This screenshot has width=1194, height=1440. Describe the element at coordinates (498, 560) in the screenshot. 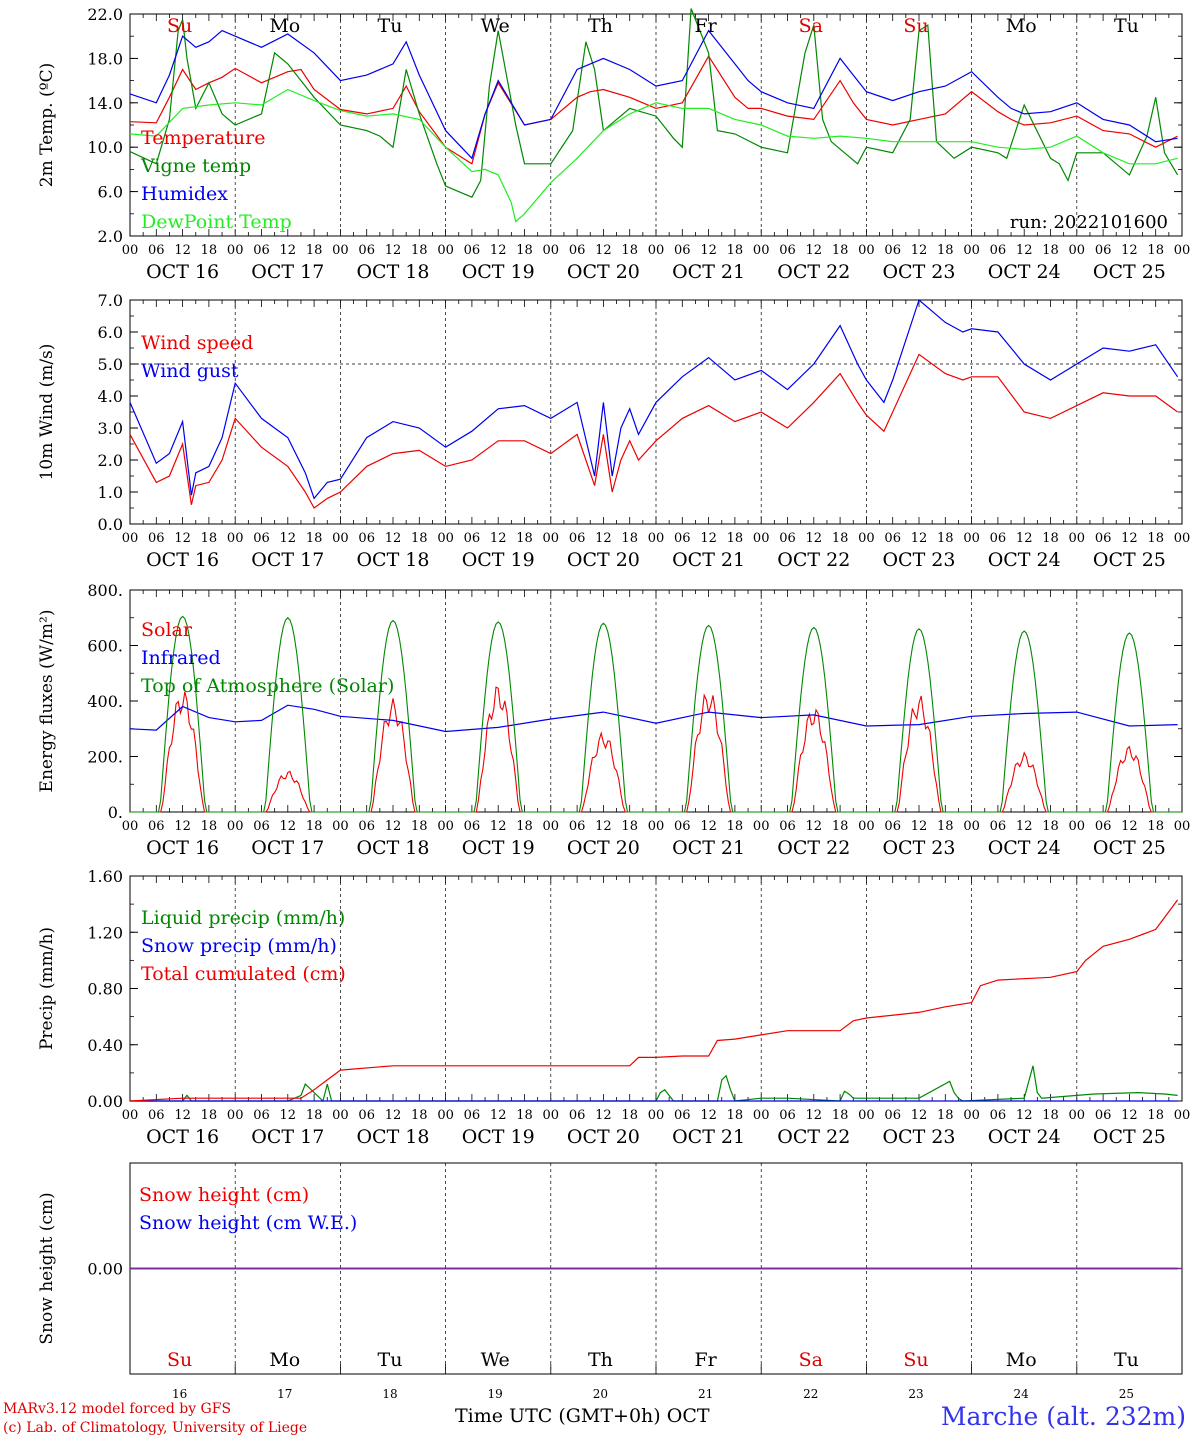

I see `date-label: OCT 19` at that location.